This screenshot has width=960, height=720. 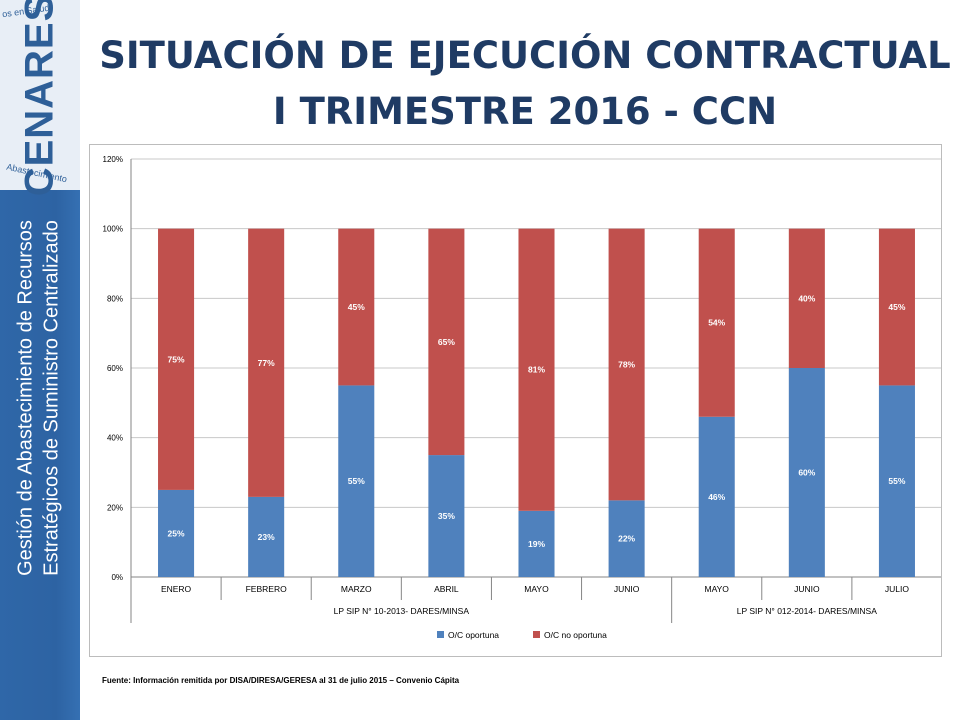 I want to click on y-tick-label: 0%, so click(x=117, y=577).